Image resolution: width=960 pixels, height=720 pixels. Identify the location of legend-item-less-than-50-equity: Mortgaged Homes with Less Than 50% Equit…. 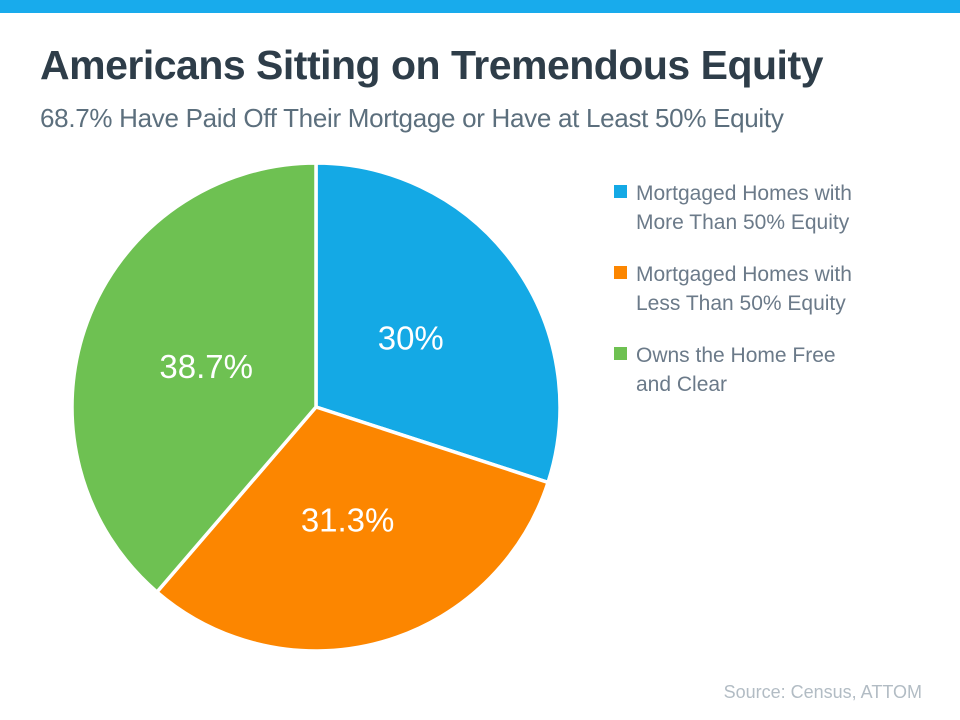
(764, 289).